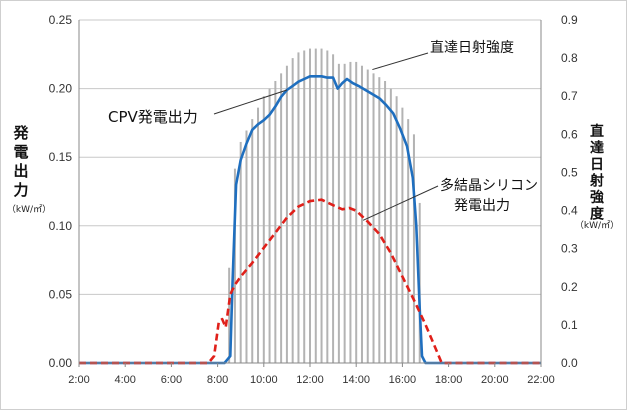 This screenshot has height=410, width=627. I want to click on x-tick-label: 2:00, so click(78, 380).